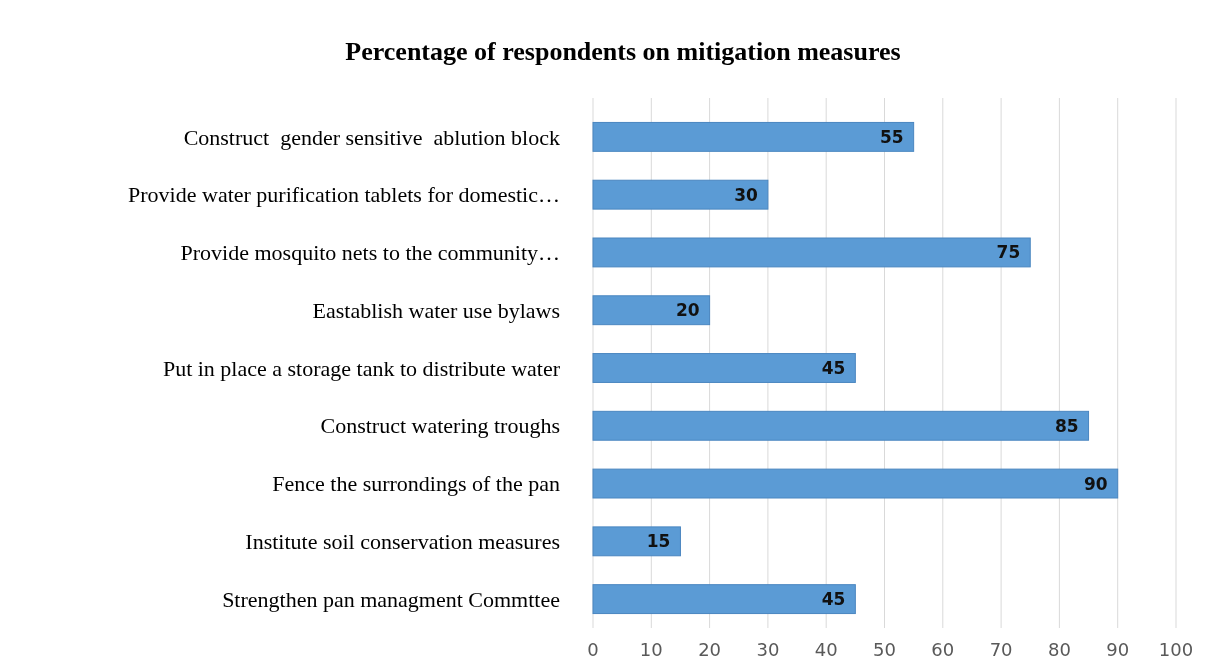 This screenshot has width=1206, height=672. I want to click on x-tick-label: 10, so click(651, 649).